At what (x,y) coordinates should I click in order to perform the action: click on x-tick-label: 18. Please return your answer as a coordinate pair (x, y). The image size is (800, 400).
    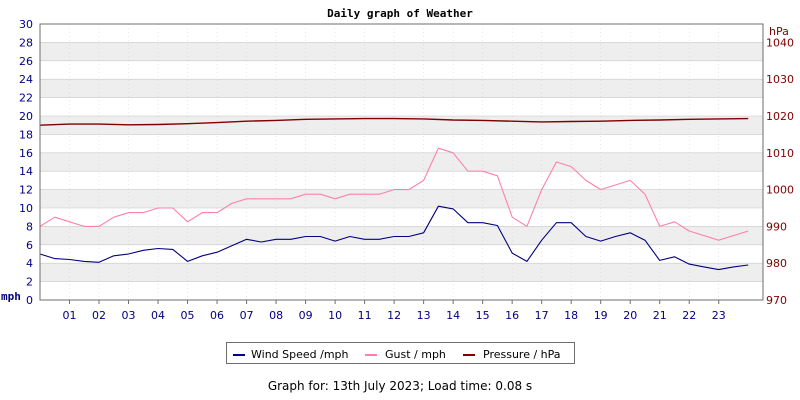
    Looking at the image, I should click on (571, 315).